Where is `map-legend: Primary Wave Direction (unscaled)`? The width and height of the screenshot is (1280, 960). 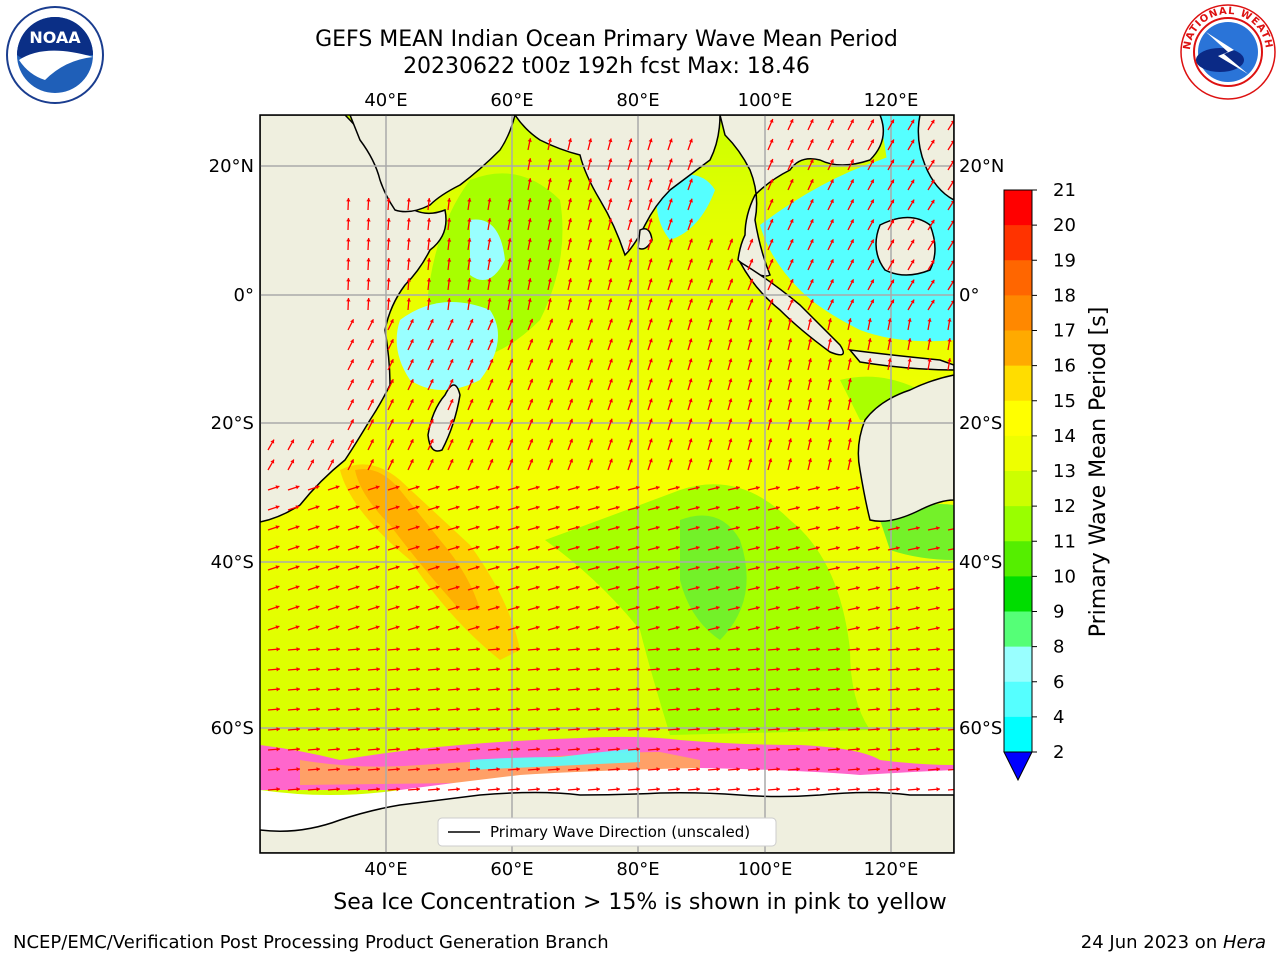 map-legend: Primary Wave Direction (unscaled) is located at coordinates (607, 832).